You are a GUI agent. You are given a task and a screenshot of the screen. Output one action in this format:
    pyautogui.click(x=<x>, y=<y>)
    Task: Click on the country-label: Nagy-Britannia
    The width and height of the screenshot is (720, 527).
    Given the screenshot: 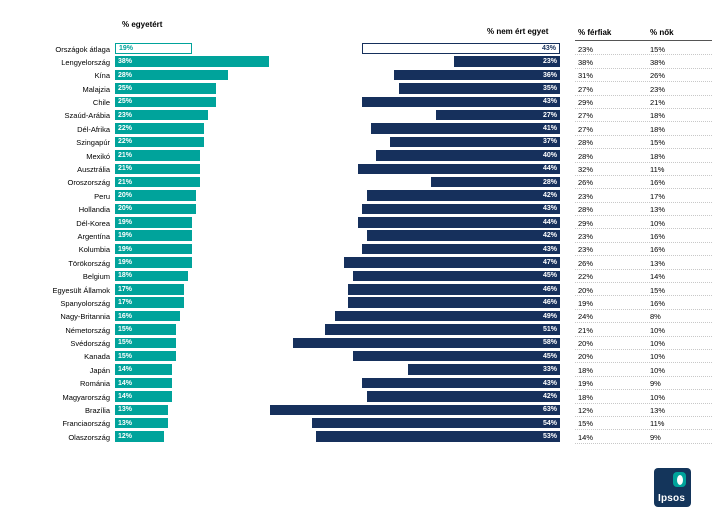 What is the action you would take?
    pyautogui.click(x=85, y=317)
    